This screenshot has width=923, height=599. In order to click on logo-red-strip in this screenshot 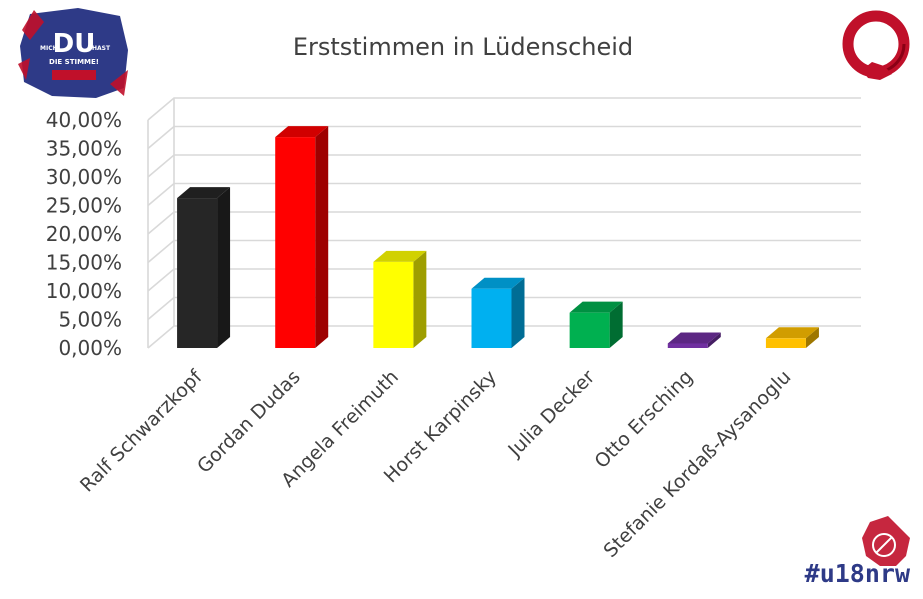, I will do `click(74, 75)`.